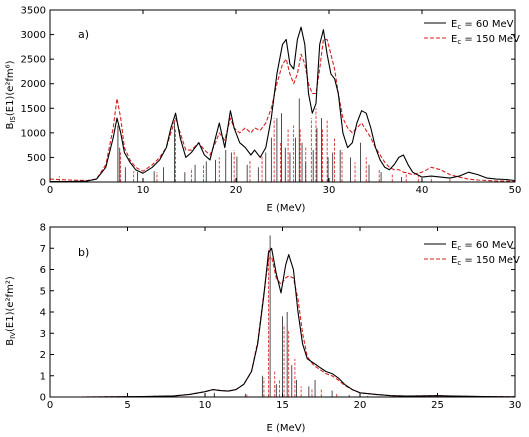  I want to click on y-tick-label: 3, so click(43, 334).